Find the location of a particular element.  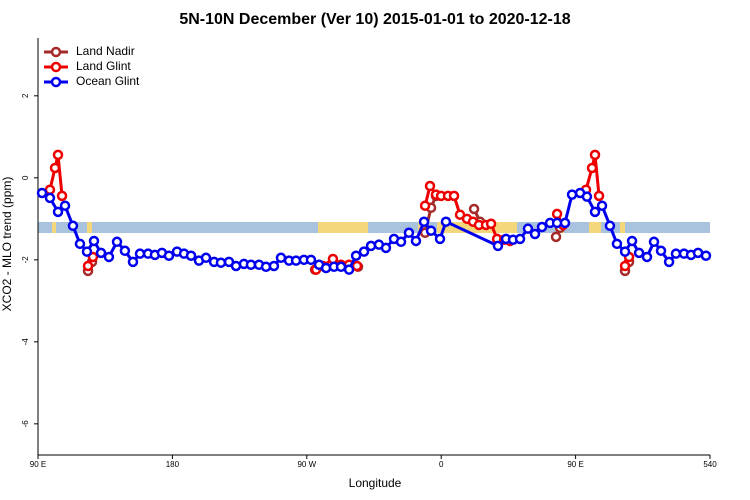

x-tick-label: 540 is located at coordinates (710, 464).